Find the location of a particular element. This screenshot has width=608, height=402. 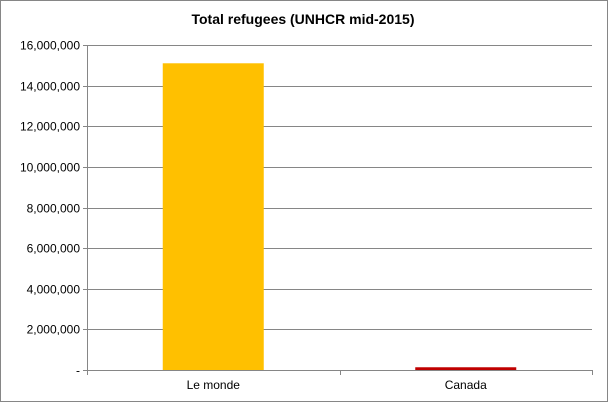

bar-le-monde is located at coordinates (213, 216).